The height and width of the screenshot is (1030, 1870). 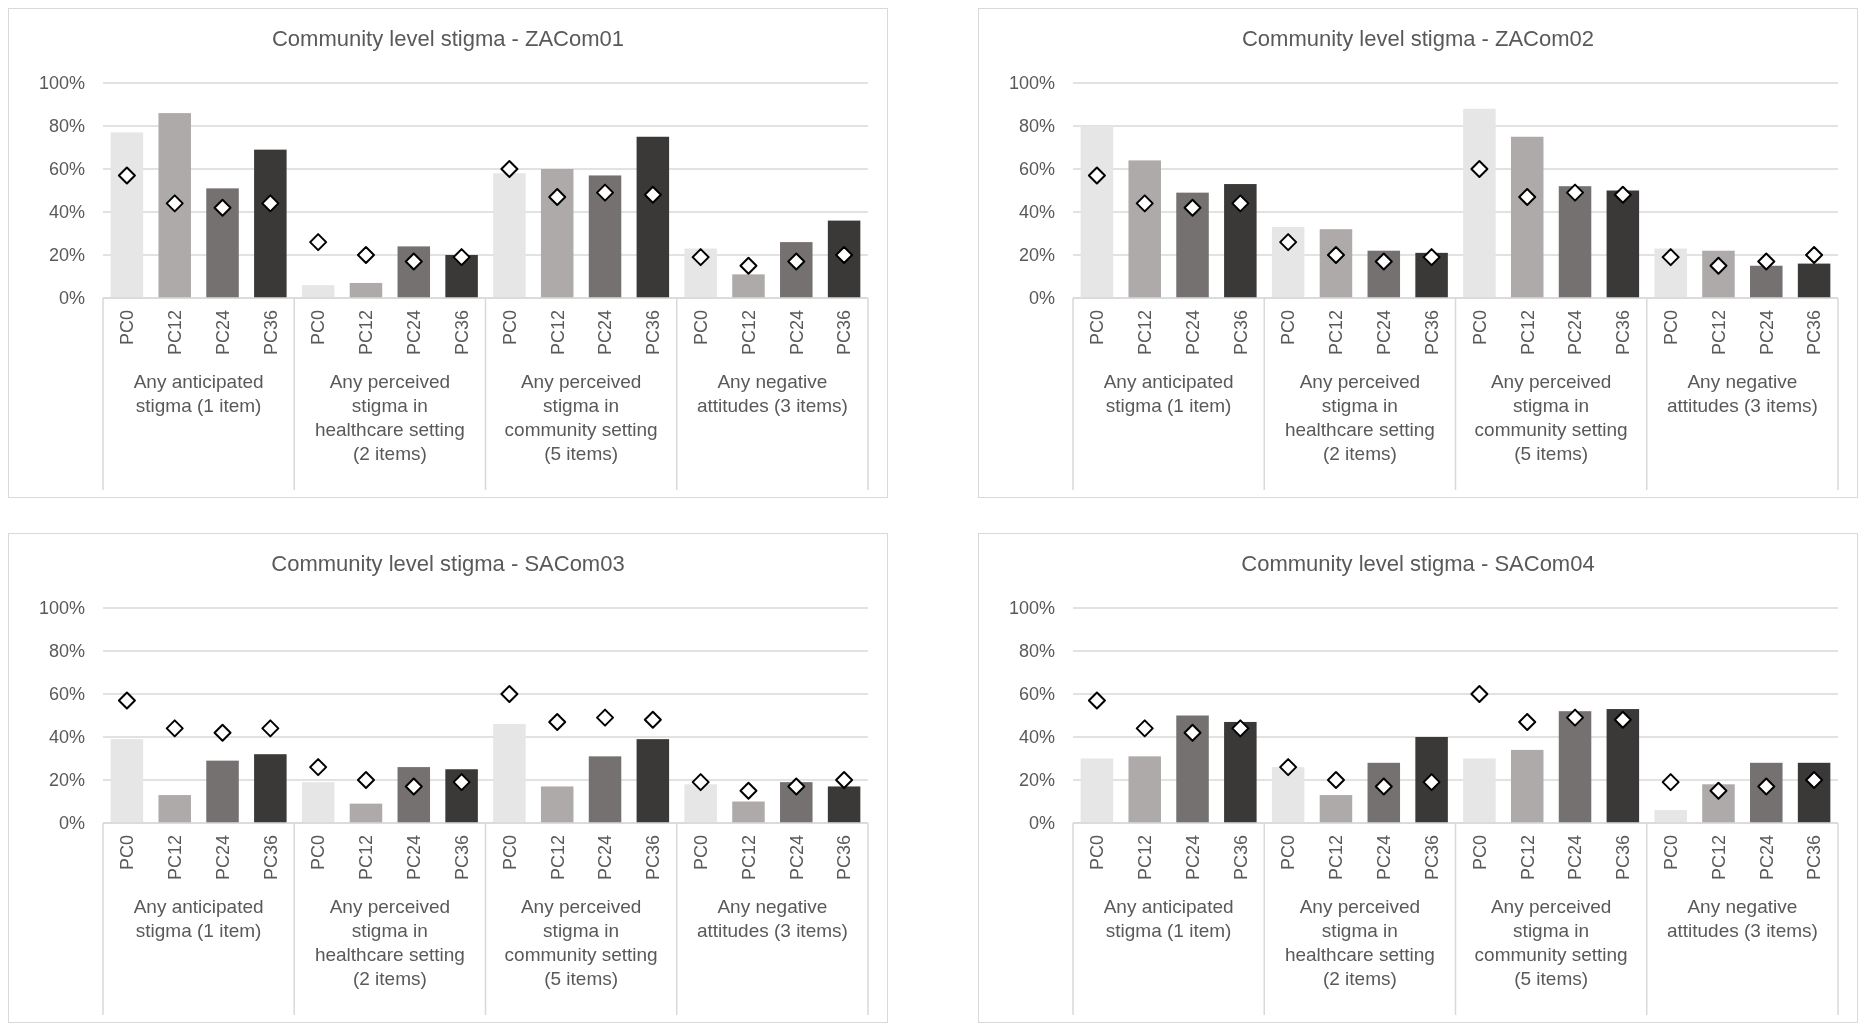 I want to click on y-tick-label: 0%, so click(x=1041, y=298).